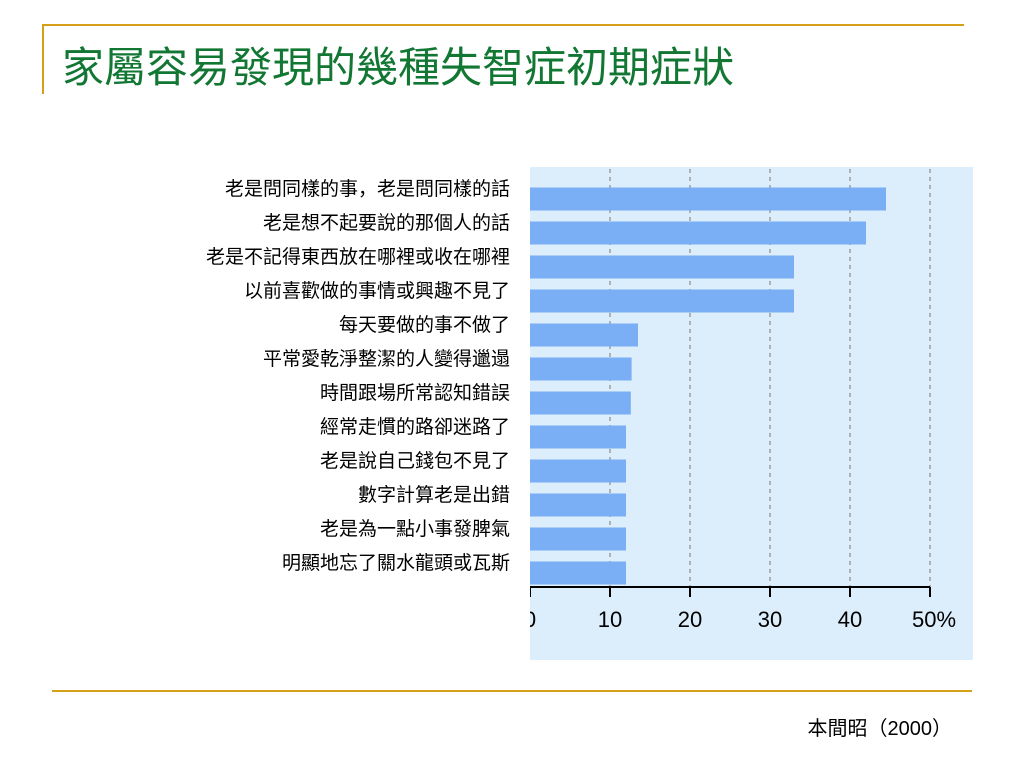 The image size is (1024, 768). I want to click on category-label: 數字計算老是出錯, so click(433, 495).